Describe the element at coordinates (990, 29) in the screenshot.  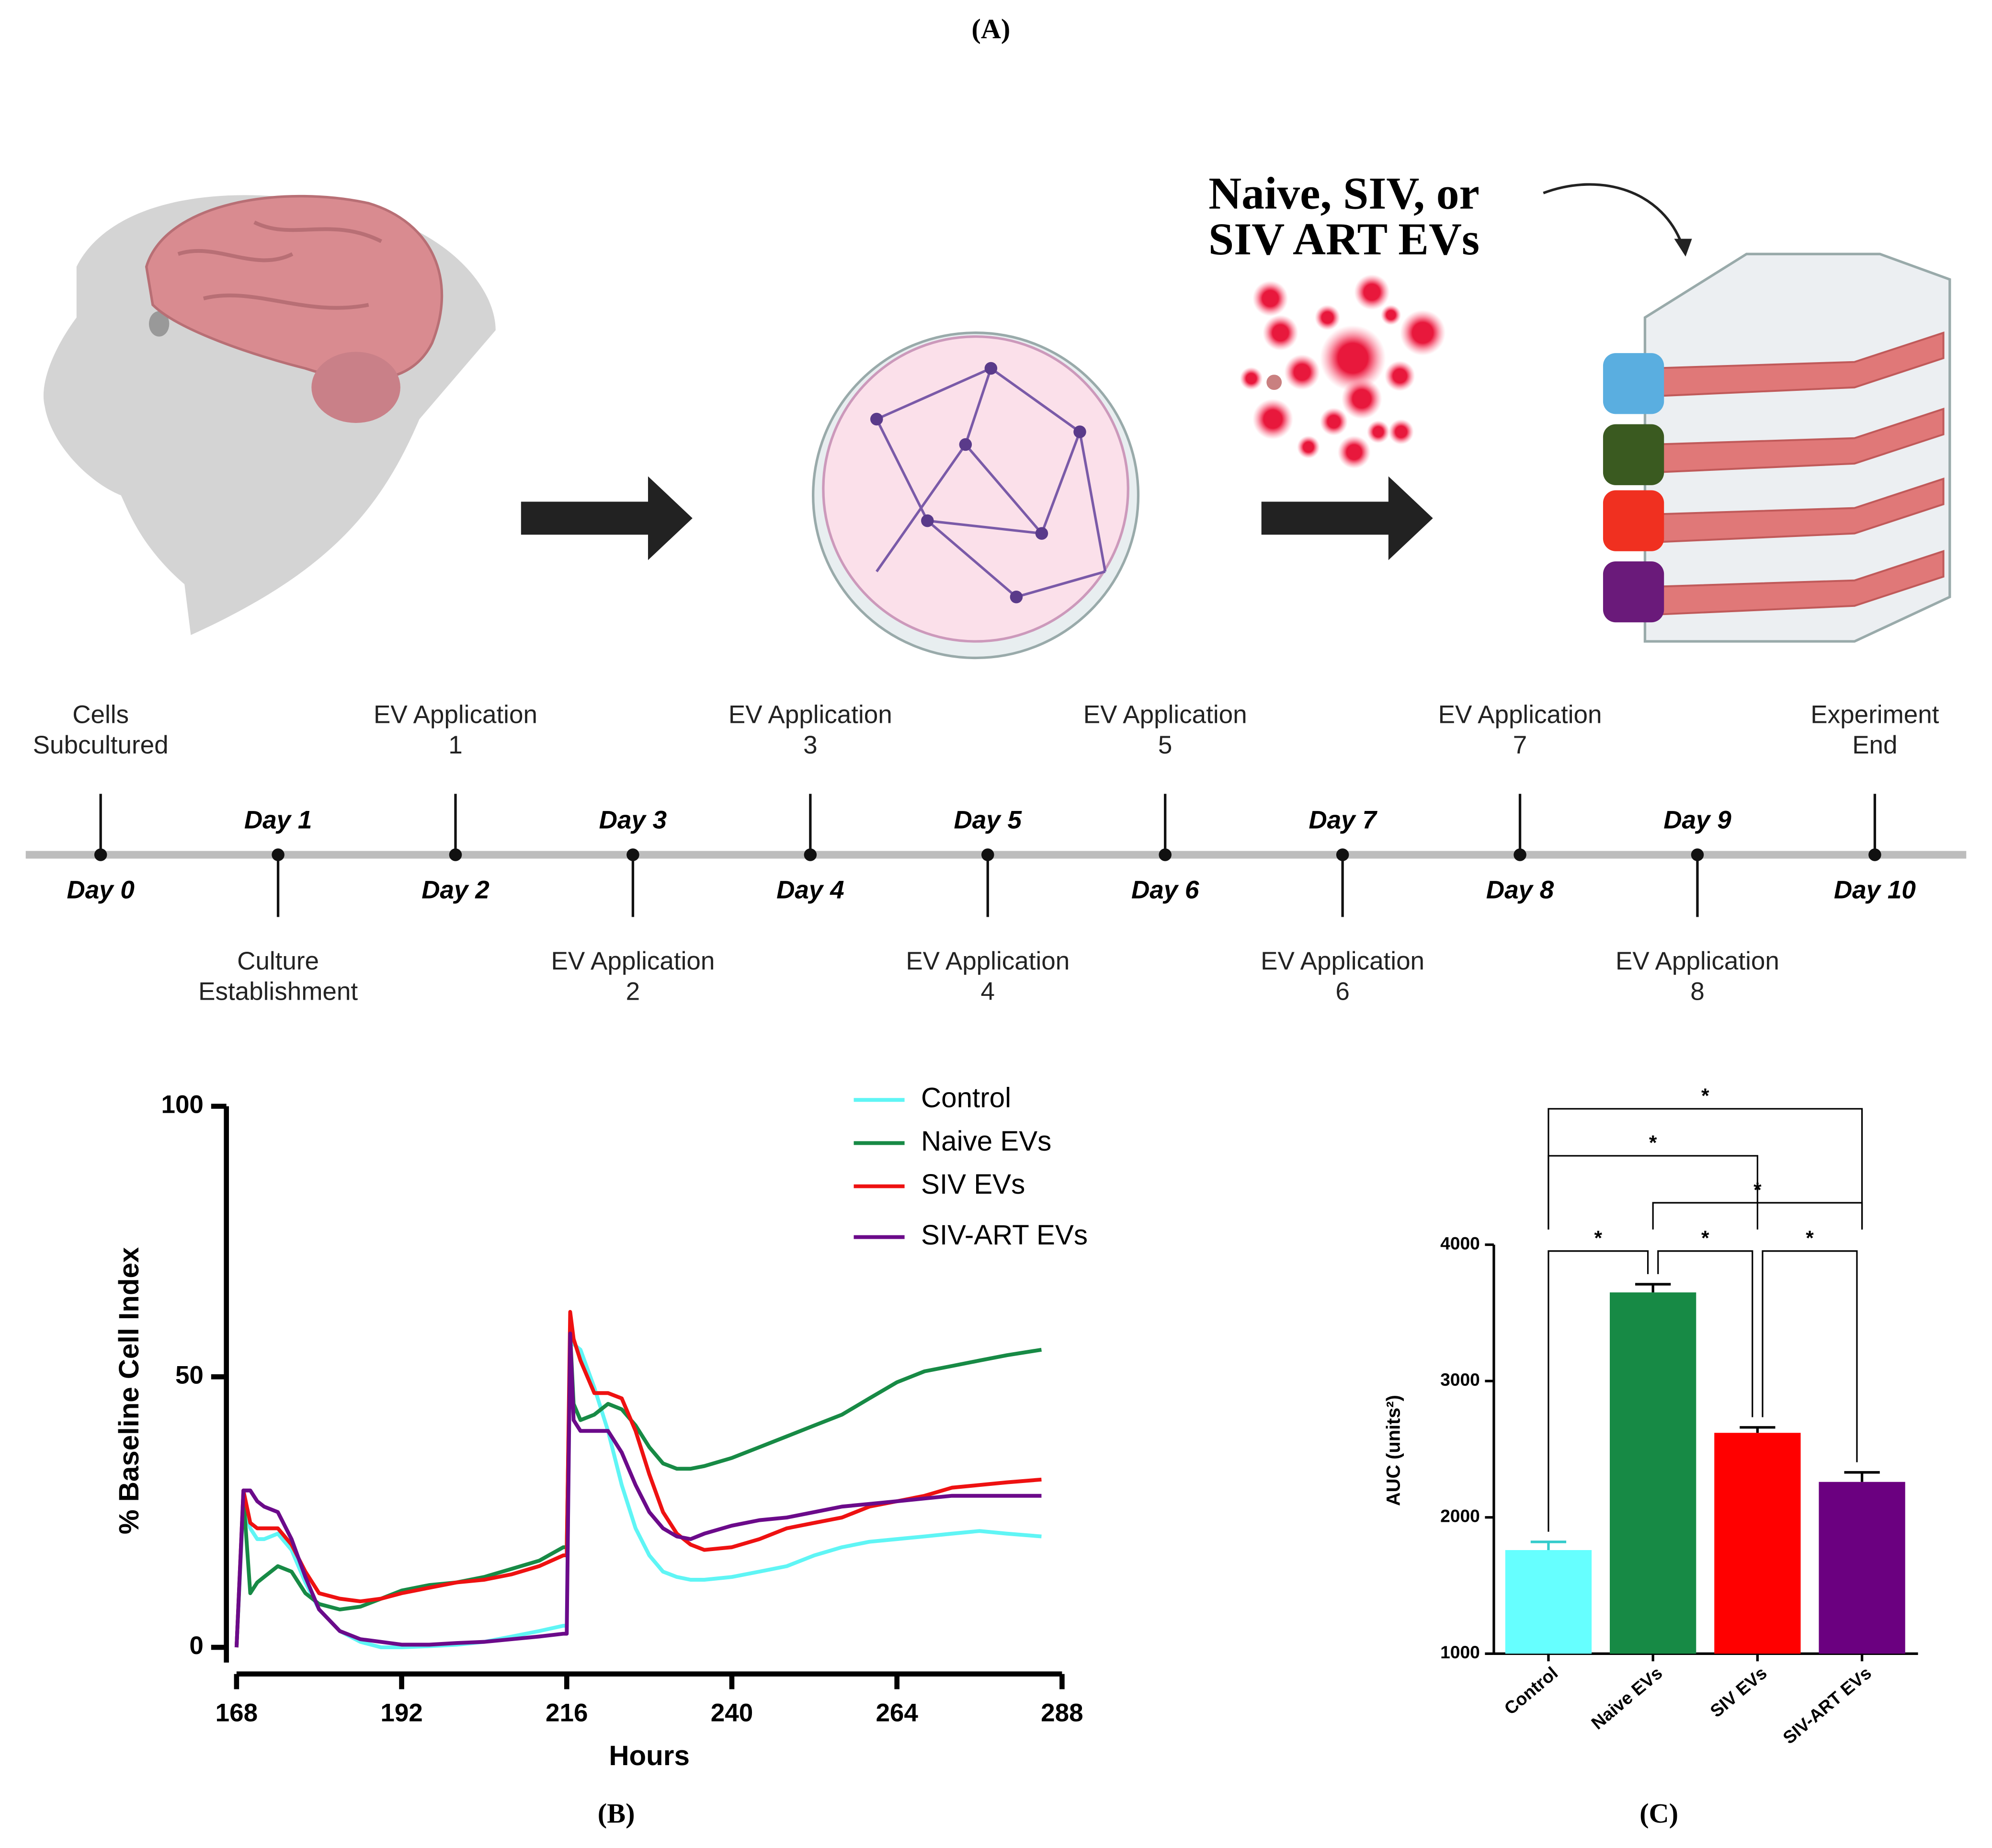
I see `panel-label: (A)` at that location.